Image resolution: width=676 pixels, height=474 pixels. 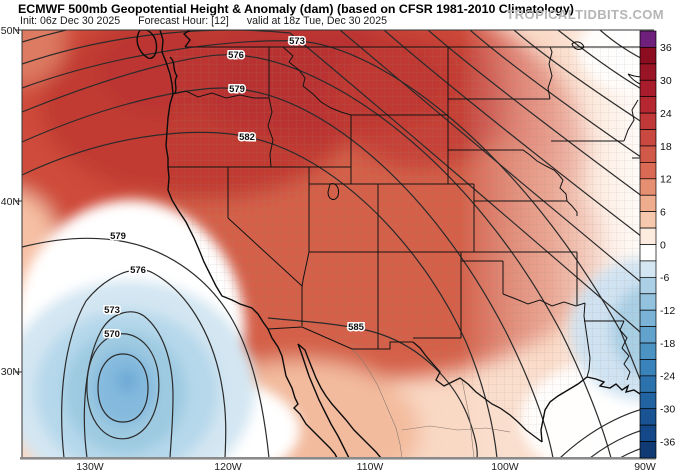 I want to click on forecast-hour: Forecast Hour: [12], so click(x=183, y=21).